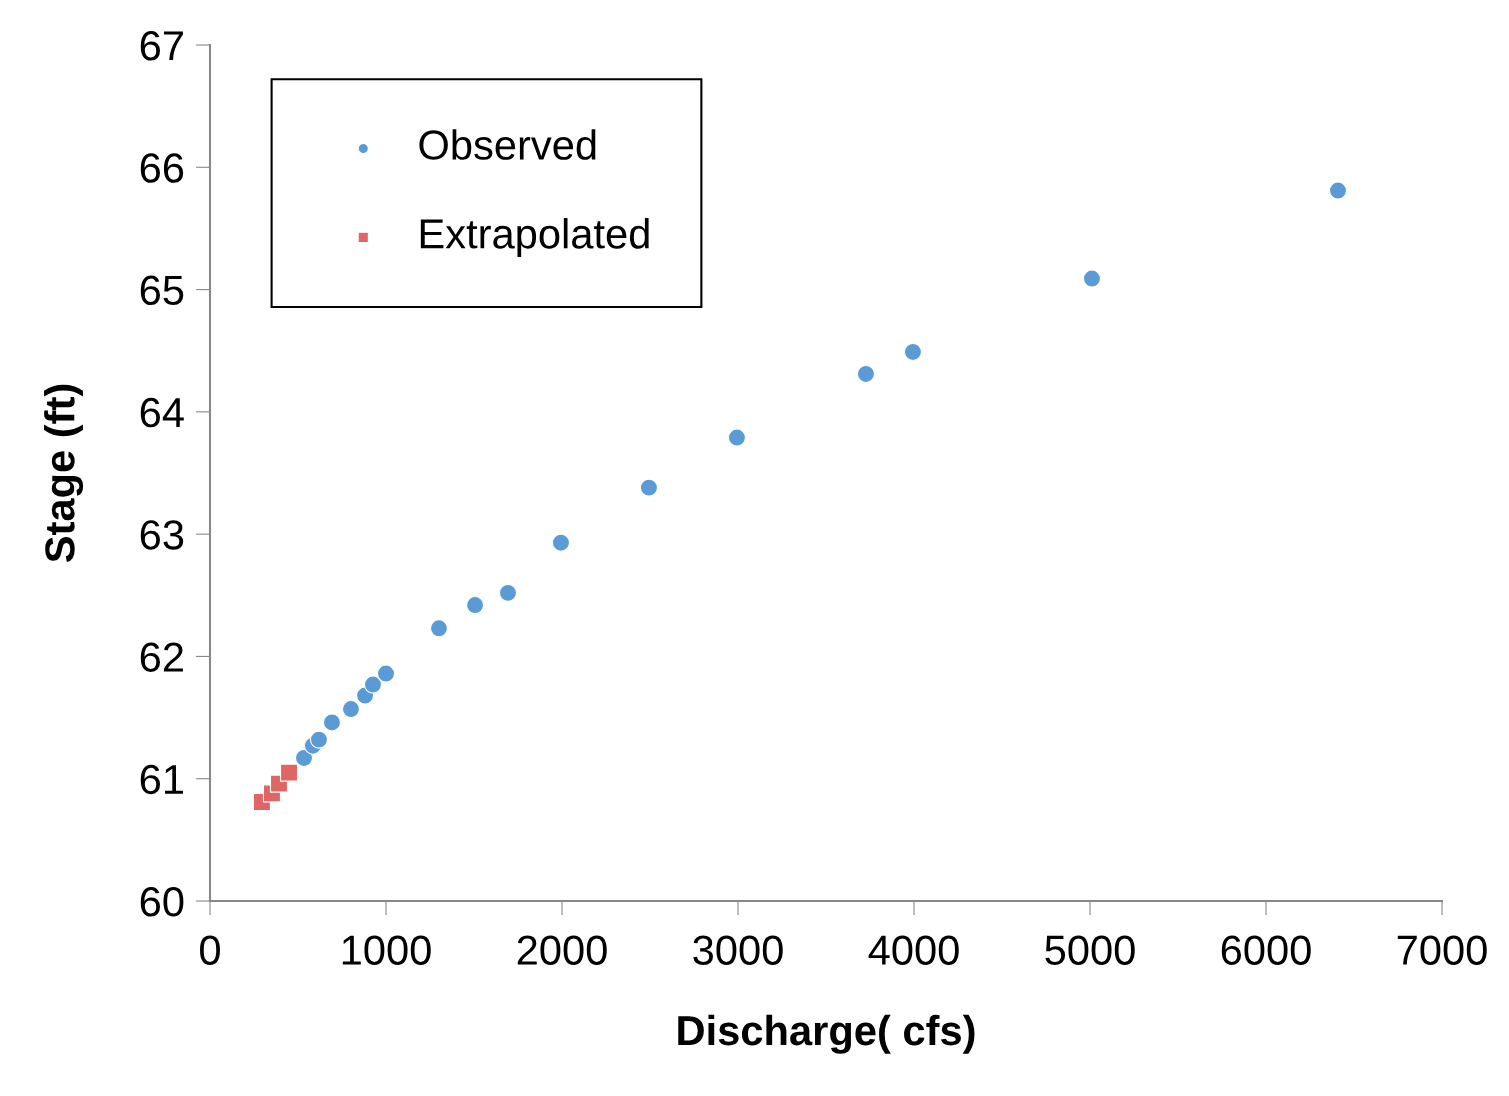 This screenshot has width=1509, height=1096. What do you see at coordinates (534, 237) in the screenshot?
I see `legend-label: Extrapolated` at bounding box center [534, 237].